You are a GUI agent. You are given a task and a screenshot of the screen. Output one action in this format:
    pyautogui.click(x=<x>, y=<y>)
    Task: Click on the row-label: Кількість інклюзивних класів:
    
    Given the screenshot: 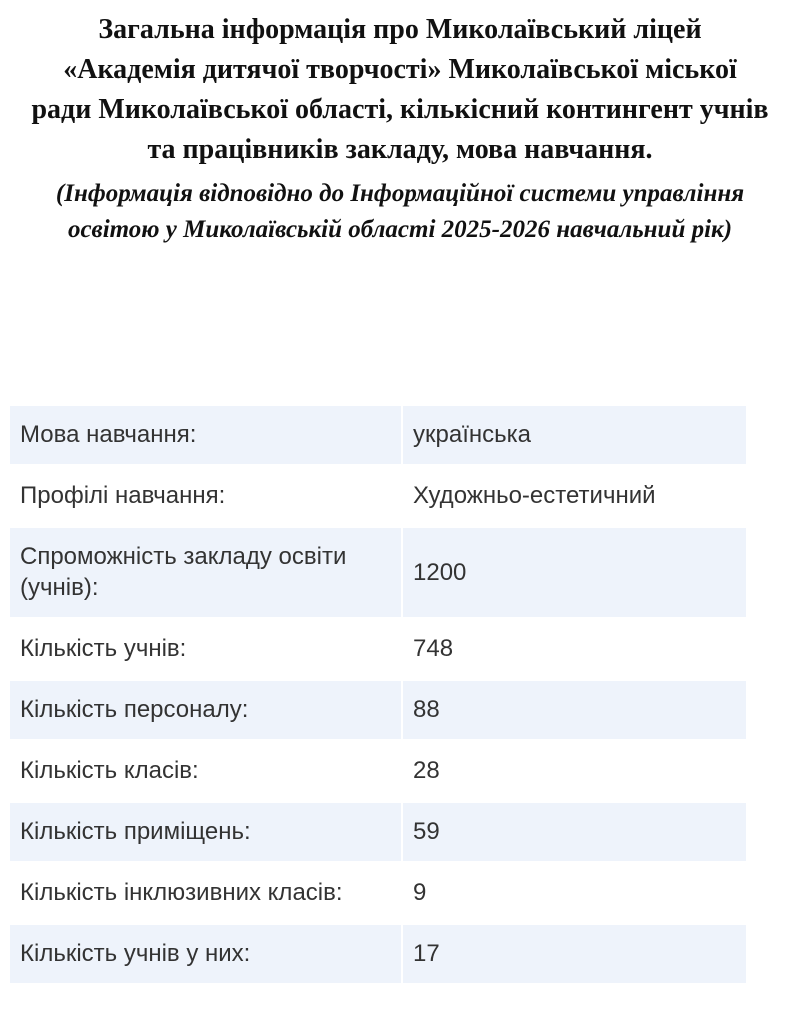 What is the action you would take?
    pyautogui.click(x=205, y=893)
    